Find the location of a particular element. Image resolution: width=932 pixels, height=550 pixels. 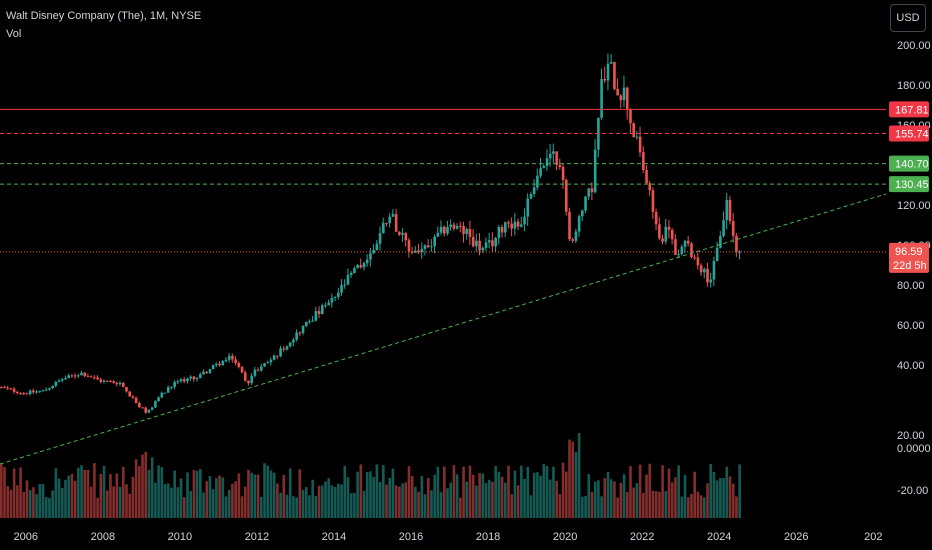

last-price-badge is located at coordinates (909, 257).